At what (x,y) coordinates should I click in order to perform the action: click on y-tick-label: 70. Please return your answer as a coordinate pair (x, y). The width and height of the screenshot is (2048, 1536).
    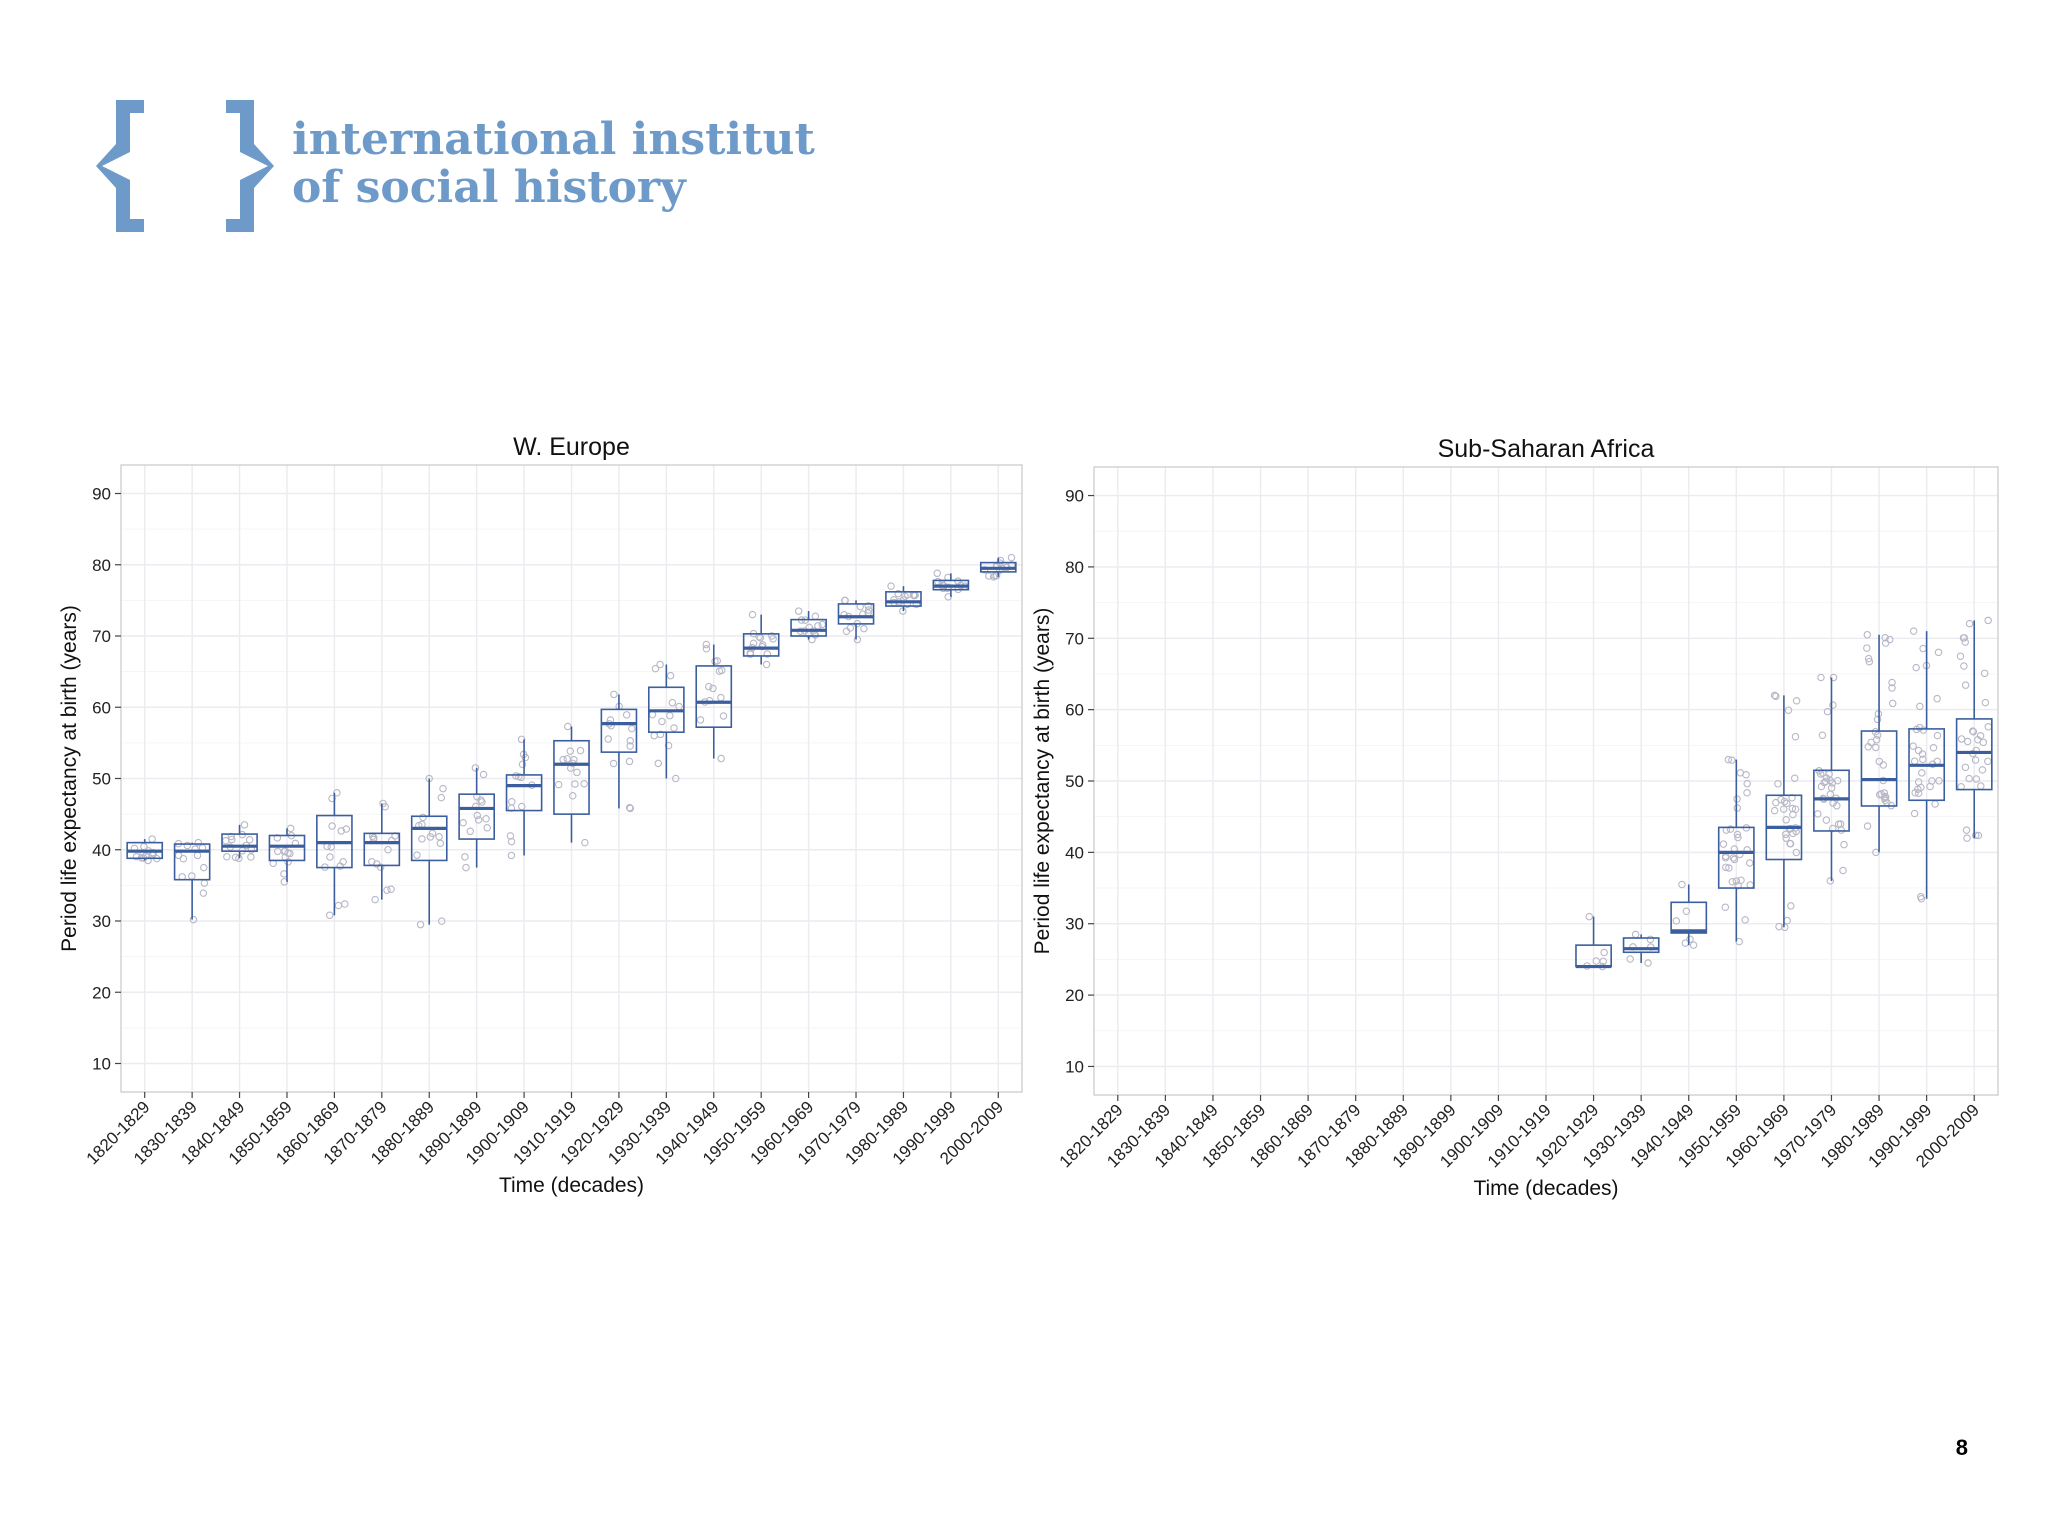
    Looking at the image, I should click on (1074, 638).